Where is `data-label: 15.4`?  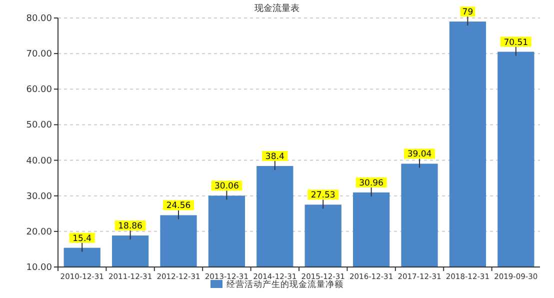 data-label: 15.4 is located at coordinates (82, 239).